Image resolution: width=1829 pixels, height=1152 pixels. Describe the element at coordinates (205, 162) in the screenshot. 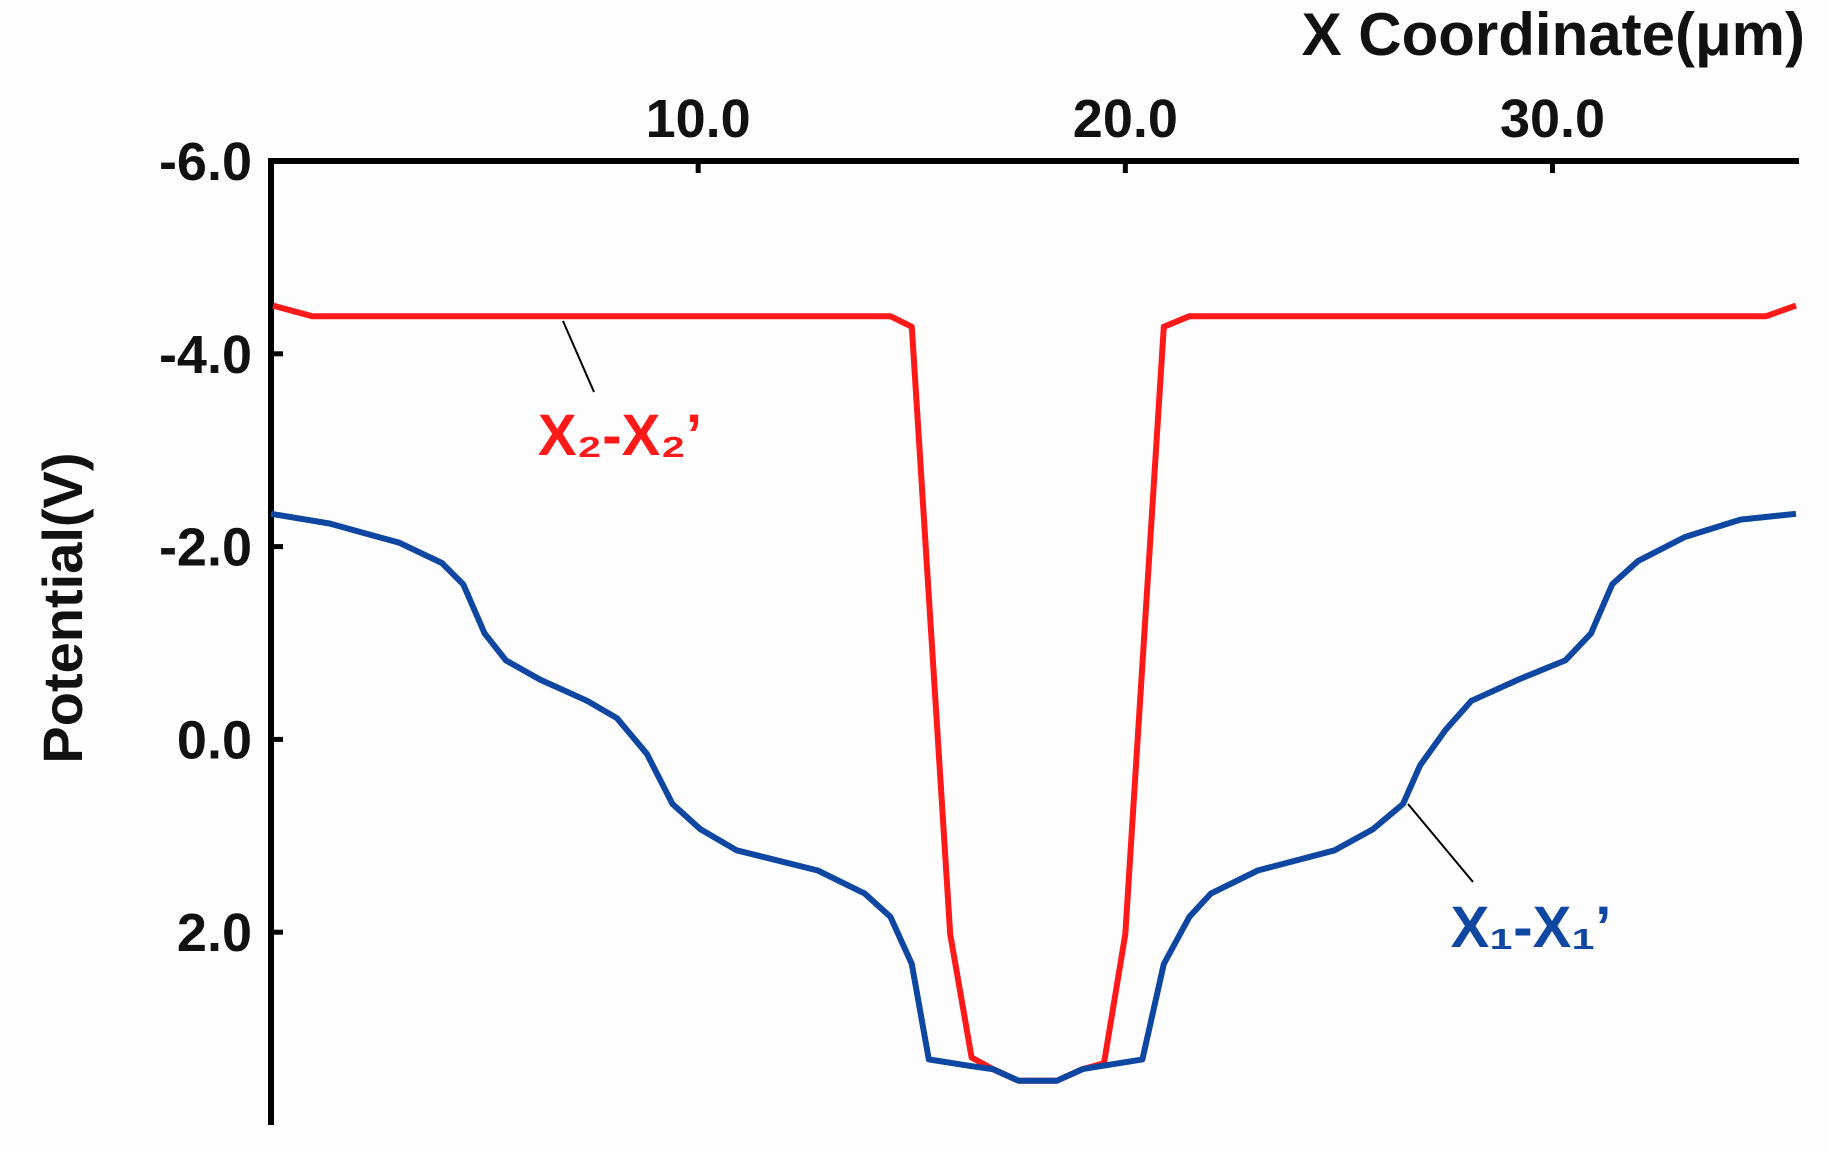

I see `y-tick-label: -6.0` at that location.